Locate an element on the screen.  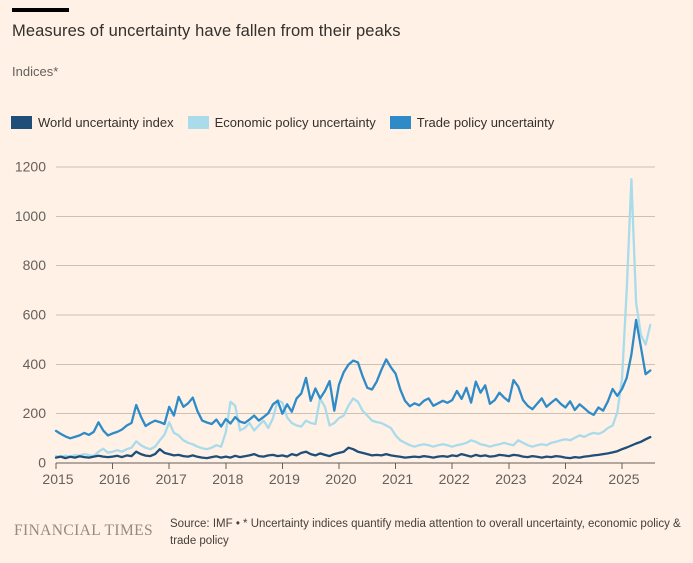
y-tick-label: 600 is located at coordinates (35, 315).